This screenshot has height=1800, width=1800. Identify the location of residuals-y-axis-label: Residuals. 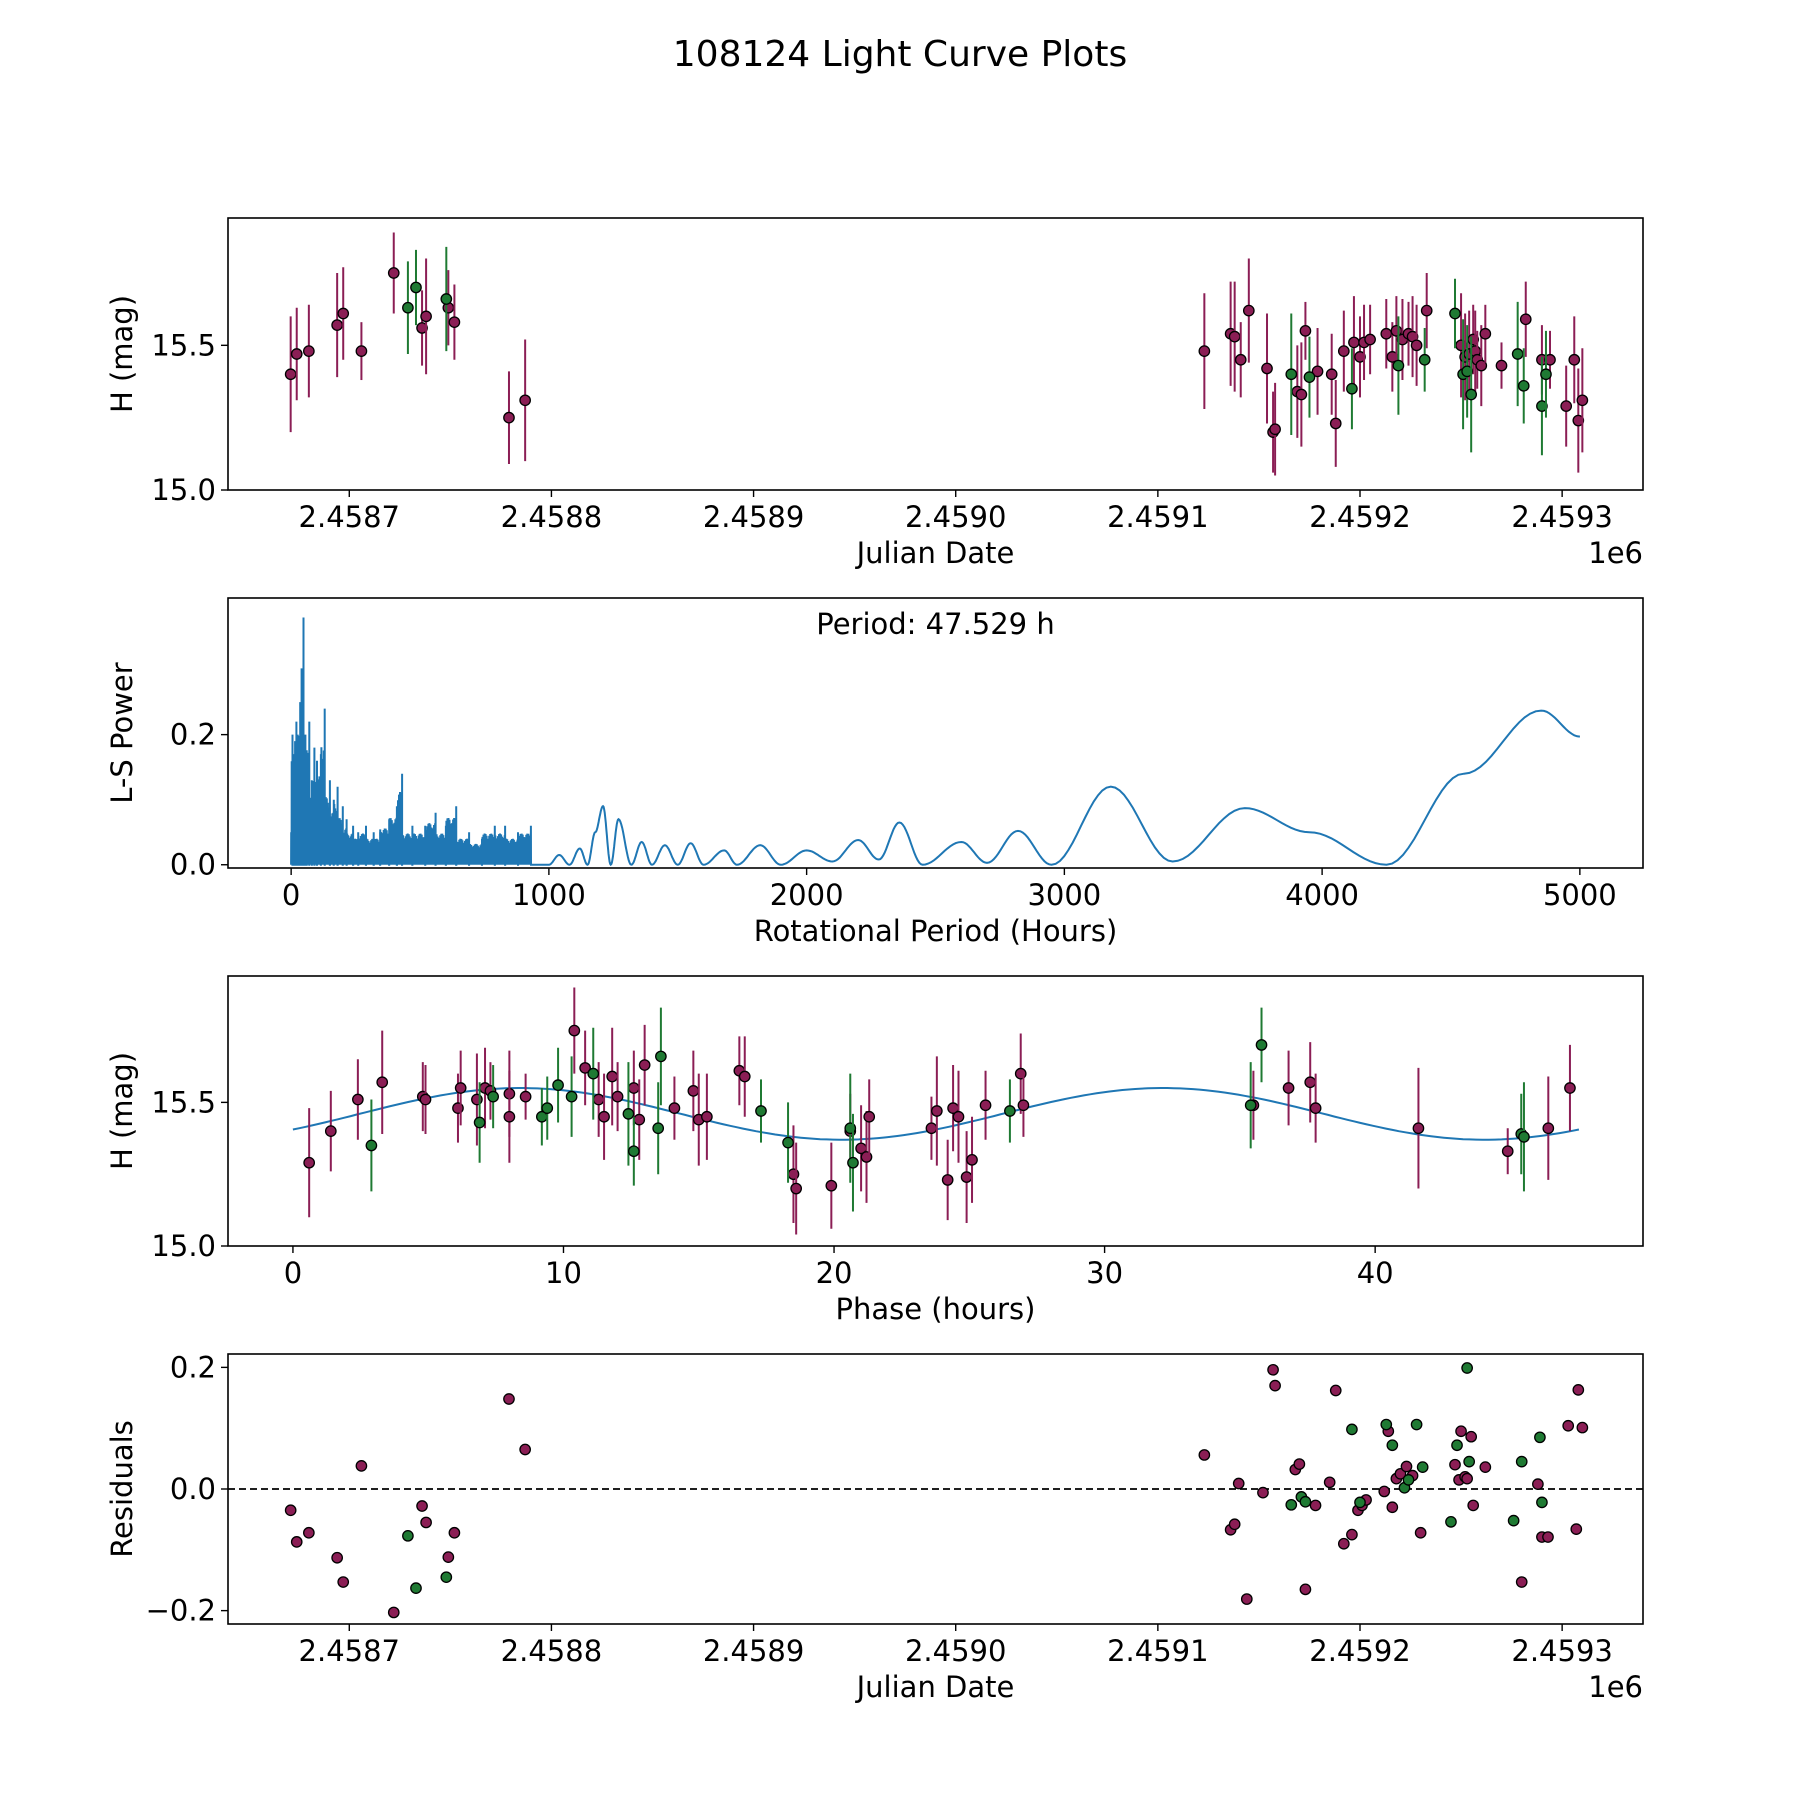
(122, 1489).